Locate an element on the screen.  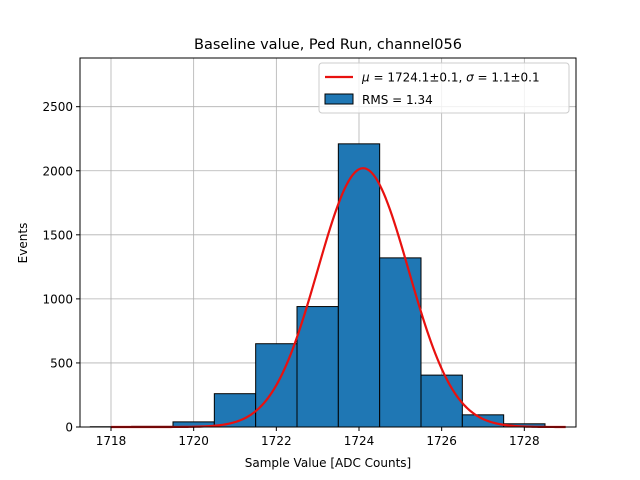
y-tick-label: 500 is located at coordinates (61, 363).